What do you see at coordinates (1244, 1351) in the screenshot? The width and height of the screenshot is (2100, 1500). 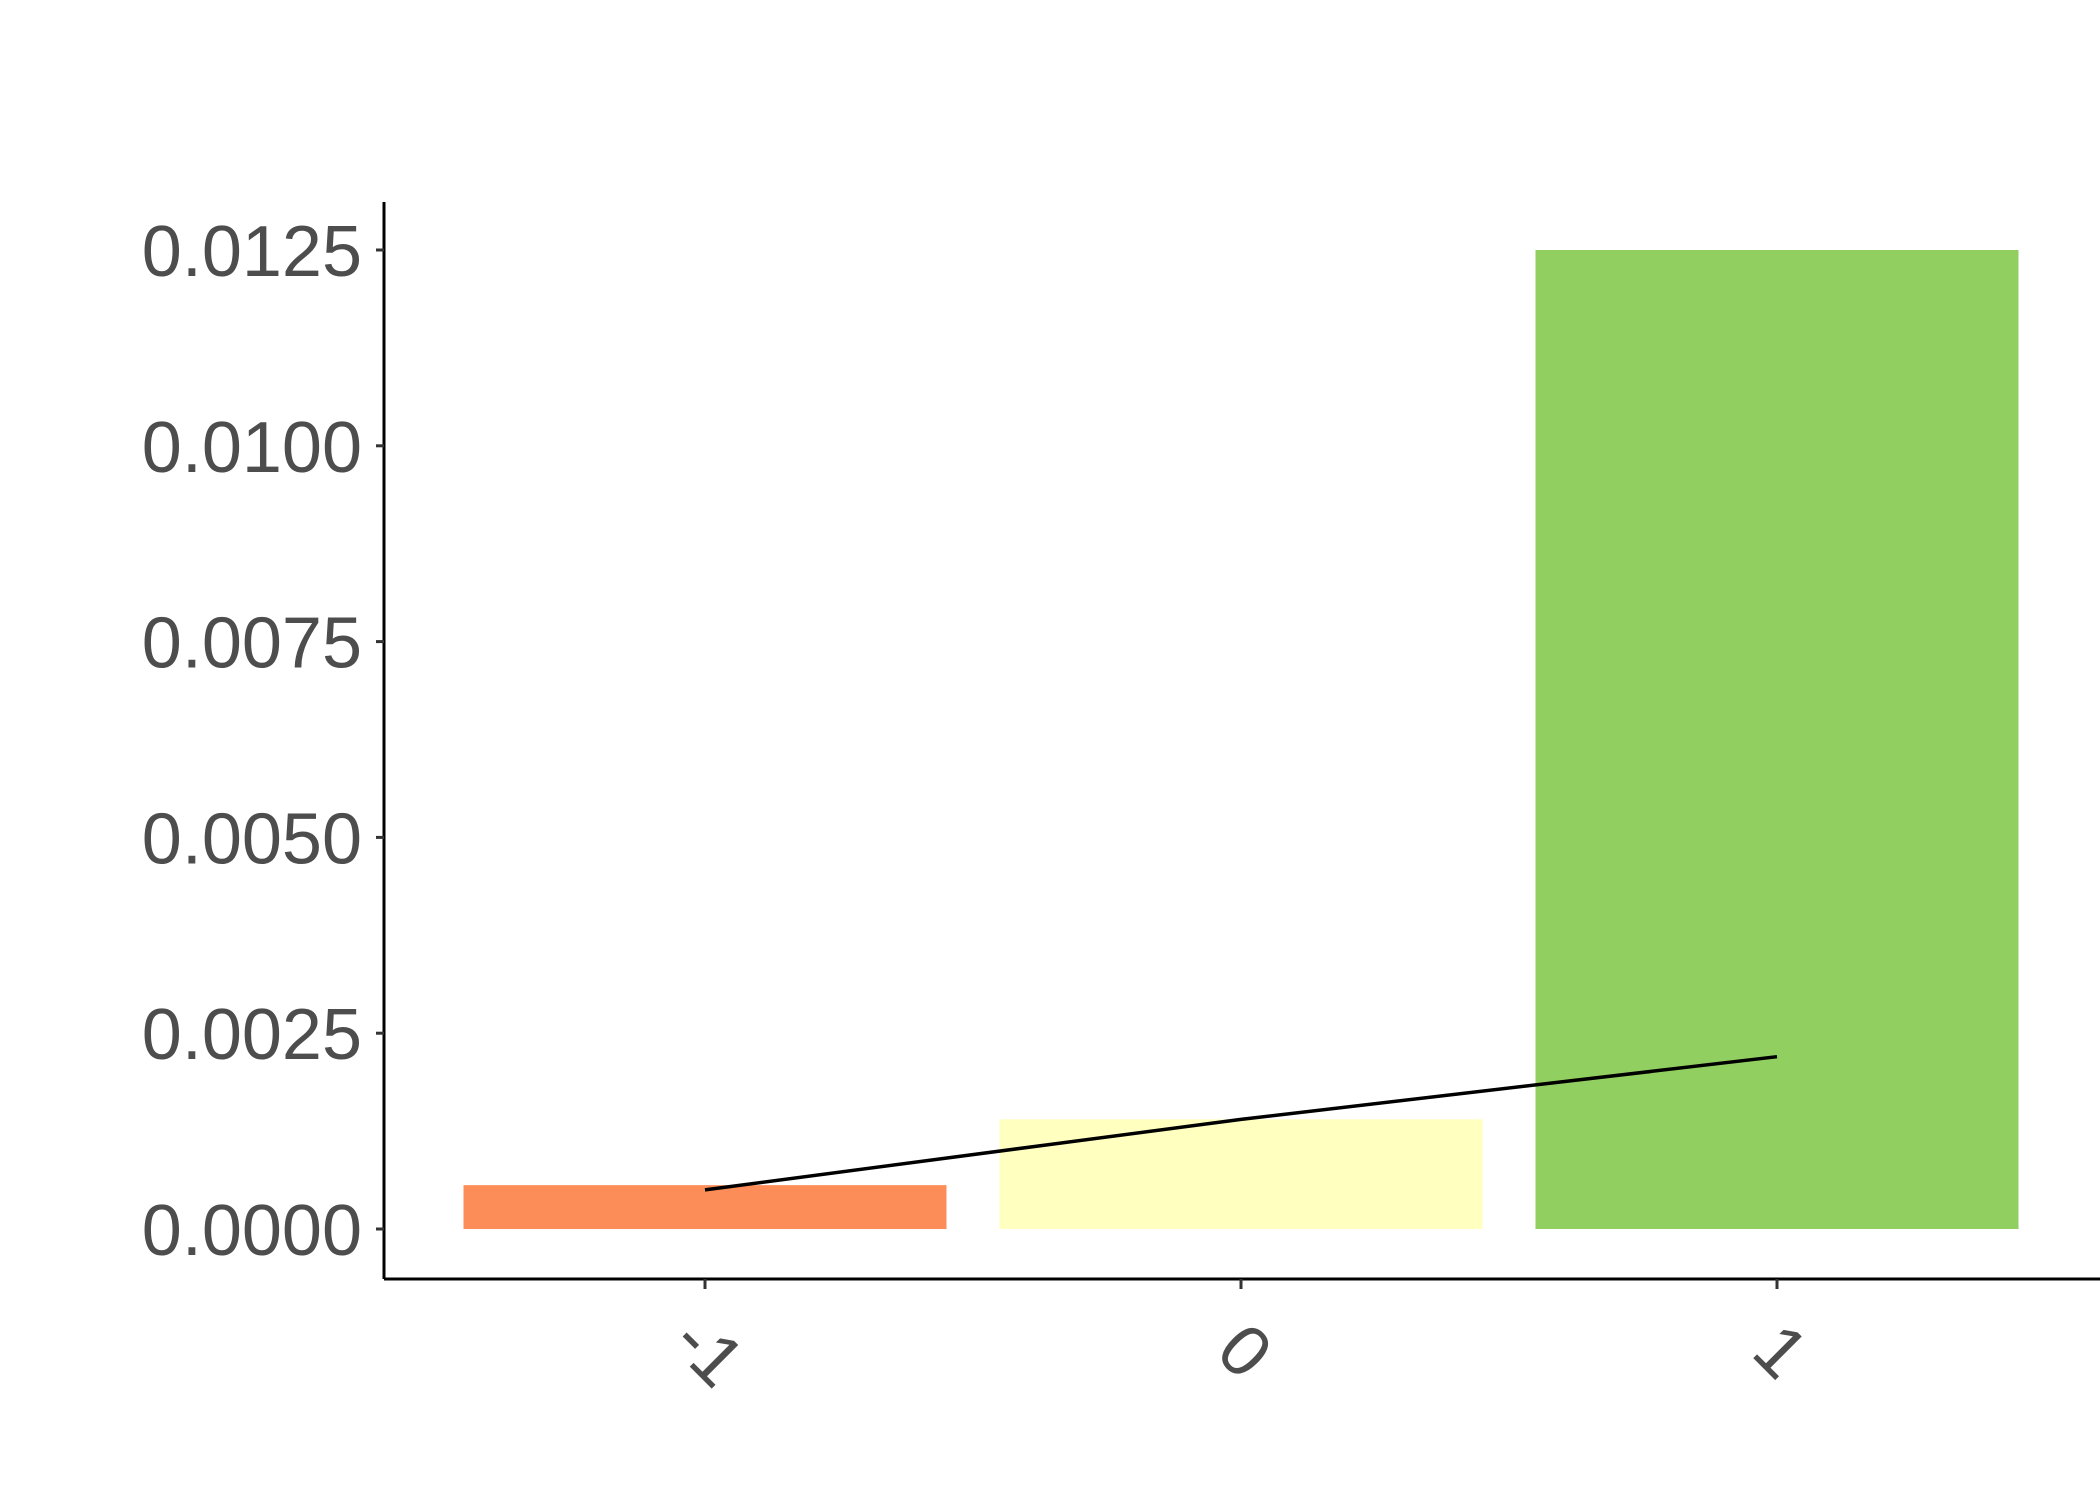 I see `x-tick-label: 0` at bounding box center [1244, 1351].